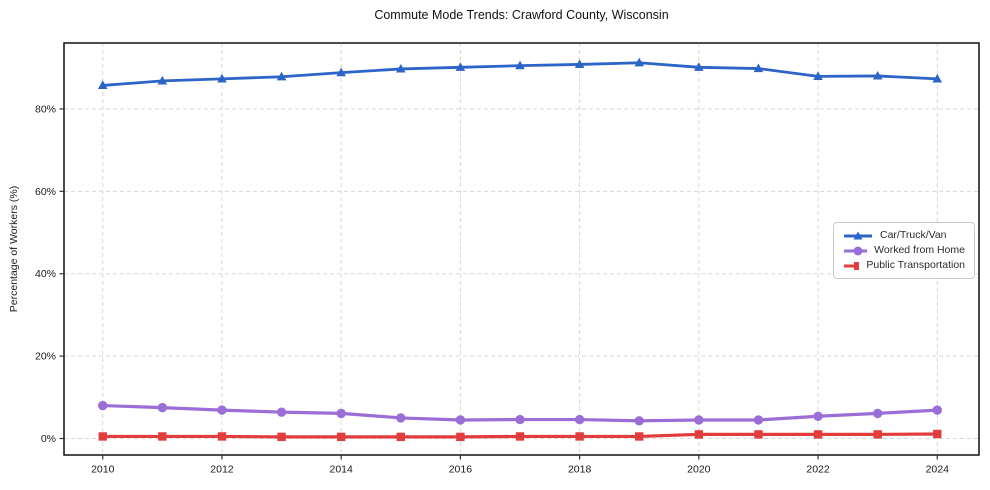 This screenshot has height=490, width=990. Describe the element at coordinates (222, 470) in the screenshot. I see `x-tick-label: 2012` at that location.